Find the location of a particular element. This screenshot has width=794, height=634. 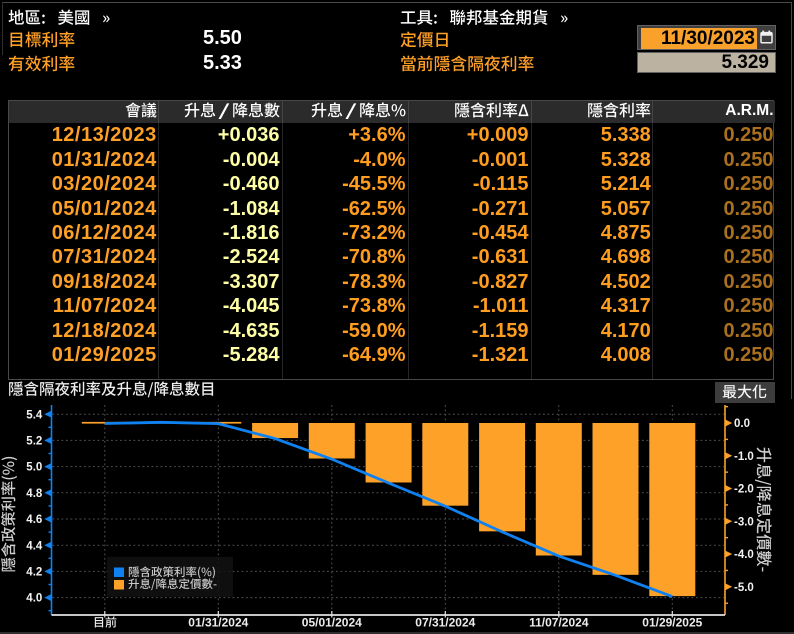

svg-text: 4.6 is located at coordinates (34, 520).